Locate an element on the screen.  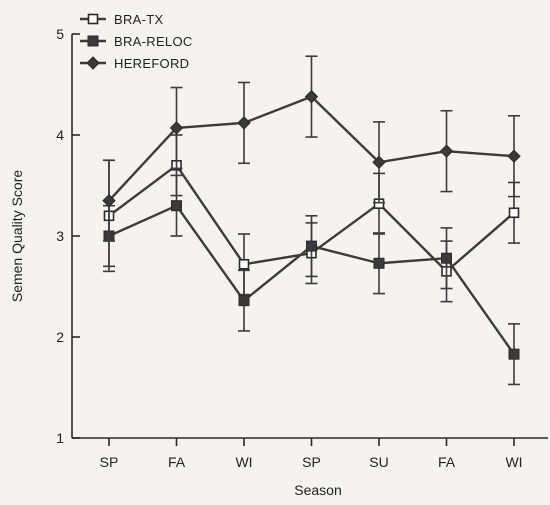
legend-label: BRA-TX is located at coordinates (138, 19).